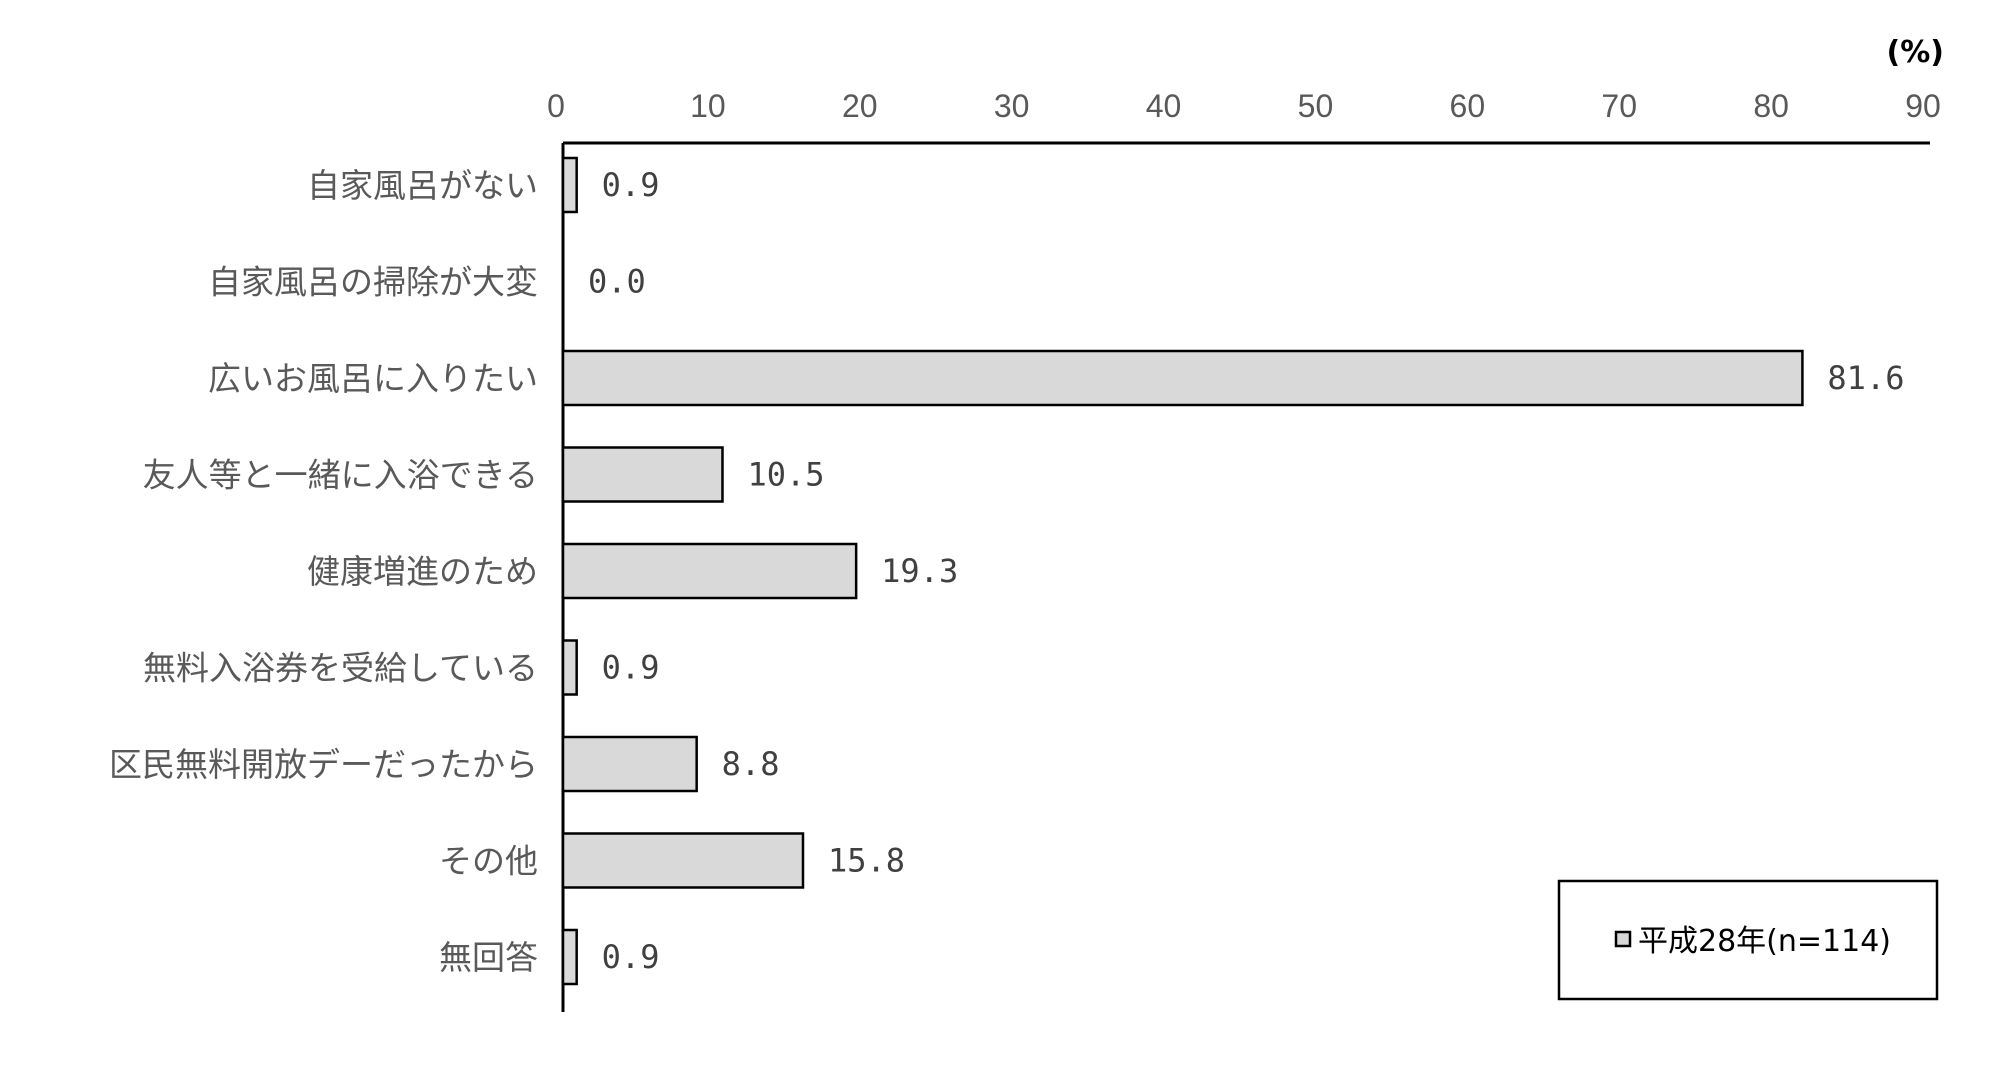 The image size is (2001, 1092). I want to click on category-label: その他, so click(488, 861).